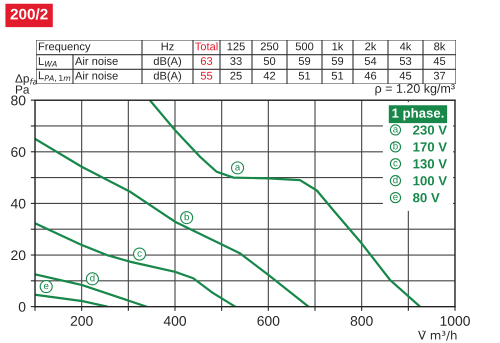 The height and width of the screenshot is (343, 500). I want to click on text: Hz, so click(168, 46).